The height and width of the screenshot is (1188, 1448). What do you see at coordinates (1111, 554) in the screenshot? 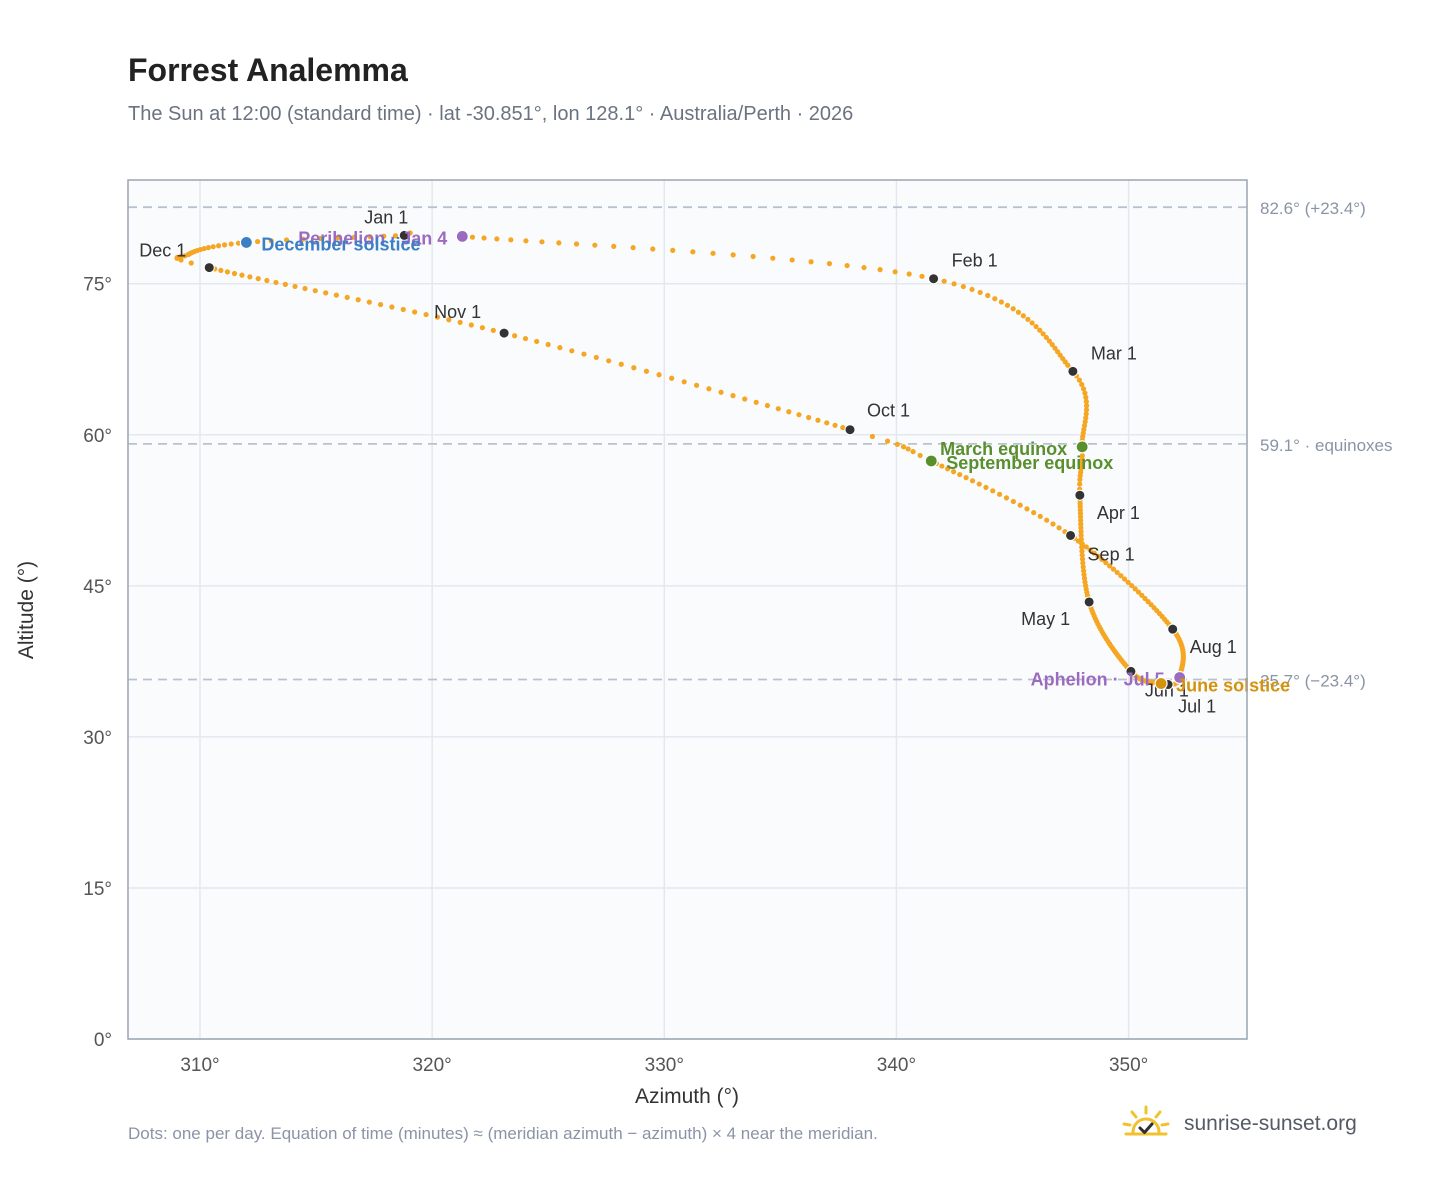
I see `month-label: Sep 1` at bounding box center [1111, 554].